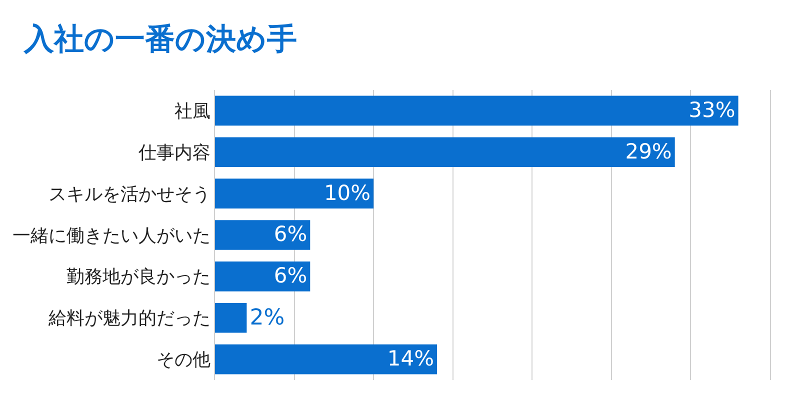 Image resolution: width=800 pixels, height=400 pixels. Describe the element at coordinates (267, 317) in the screenshot. I see `data-label: 2%` at that location.